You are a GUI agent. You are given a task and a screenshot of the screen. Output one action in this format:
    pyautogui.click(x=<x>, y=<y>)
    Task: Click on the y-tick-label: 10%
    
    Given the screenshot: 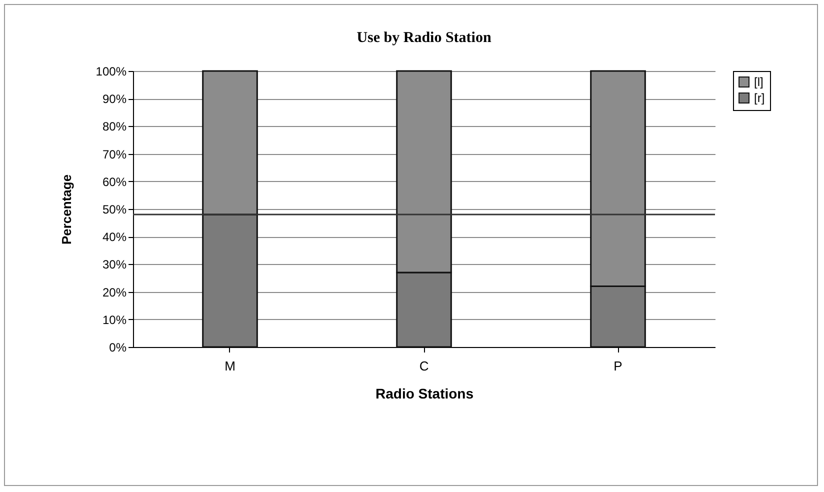 What is the action you would take?
    pyautogui.click(x=114, y=319)
    